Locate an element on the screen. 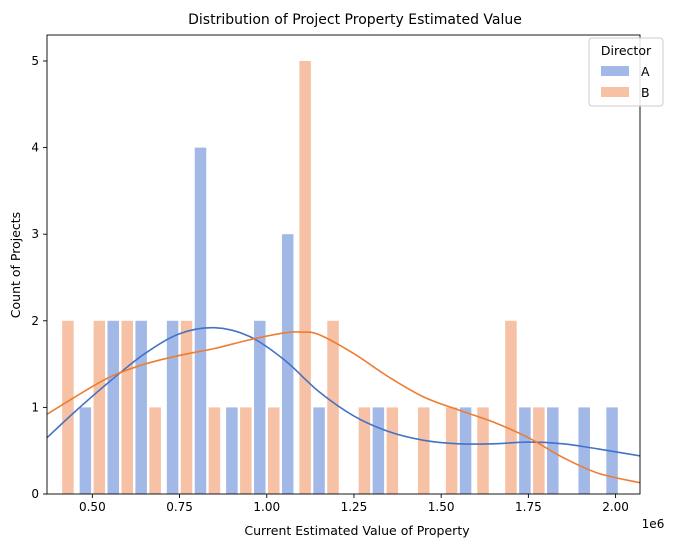  x-tick-label: 1.00 is located at coordinates (266, 507).